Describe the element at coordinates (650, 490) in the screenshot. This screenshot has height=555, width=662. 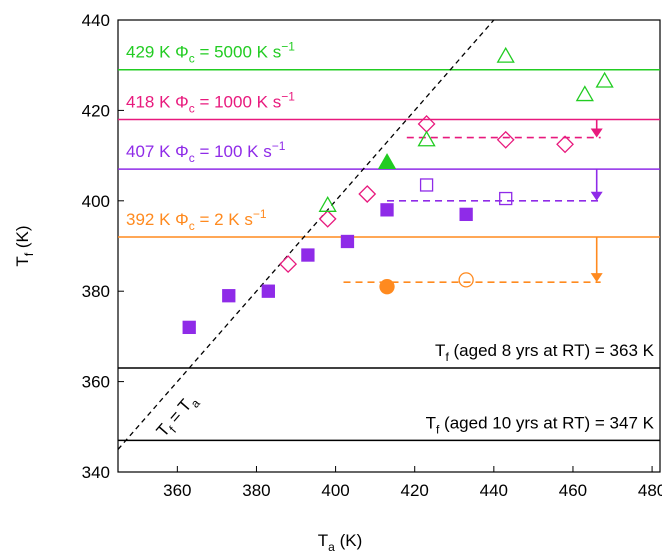
I see `x-tick-label: 480` at that location.